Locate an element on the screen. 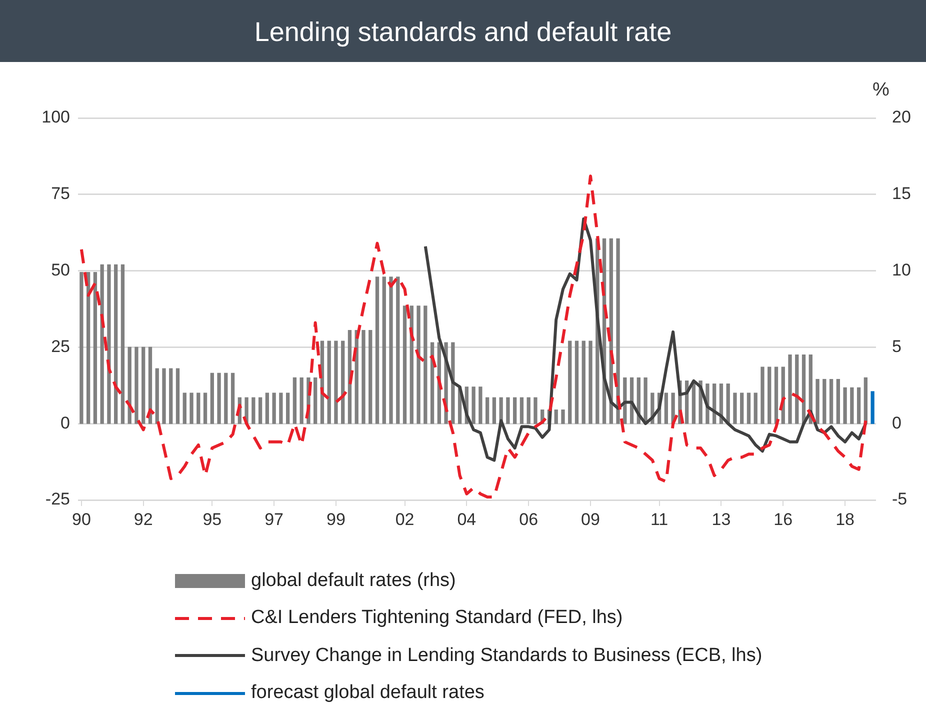 The height and width of the screenshot is (711, 926). y-tick-label: 25 is located at coordinates (60, 346).